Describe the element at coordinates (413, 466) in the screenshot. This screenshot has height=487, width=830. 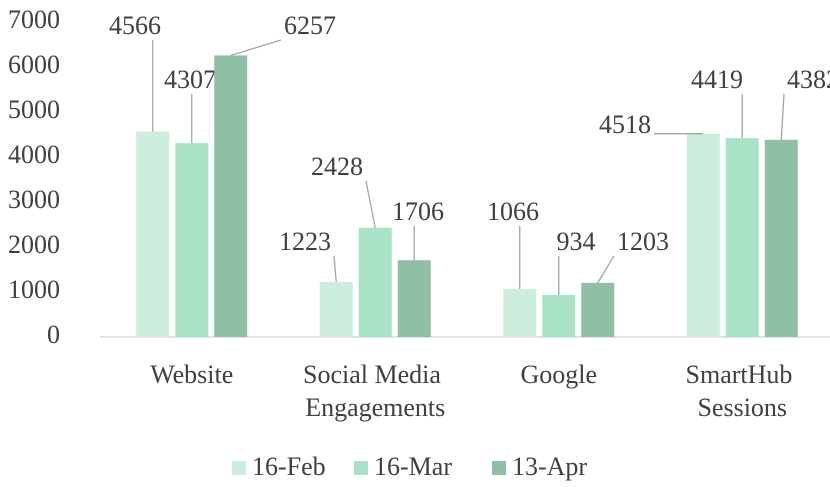
I see `legend-label: 16-Mar` at that location.